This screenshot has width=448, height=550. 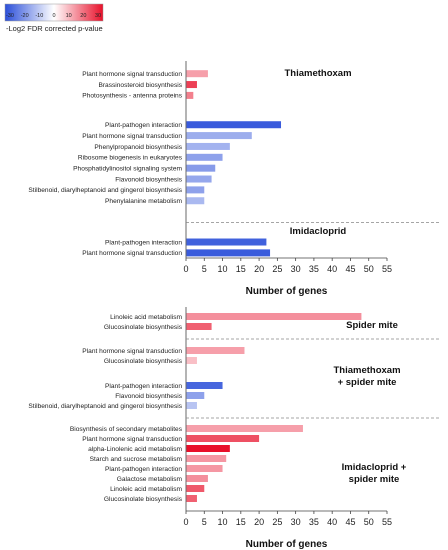 I want to click on group-title: Spider mite, so click(x=372, y=325).